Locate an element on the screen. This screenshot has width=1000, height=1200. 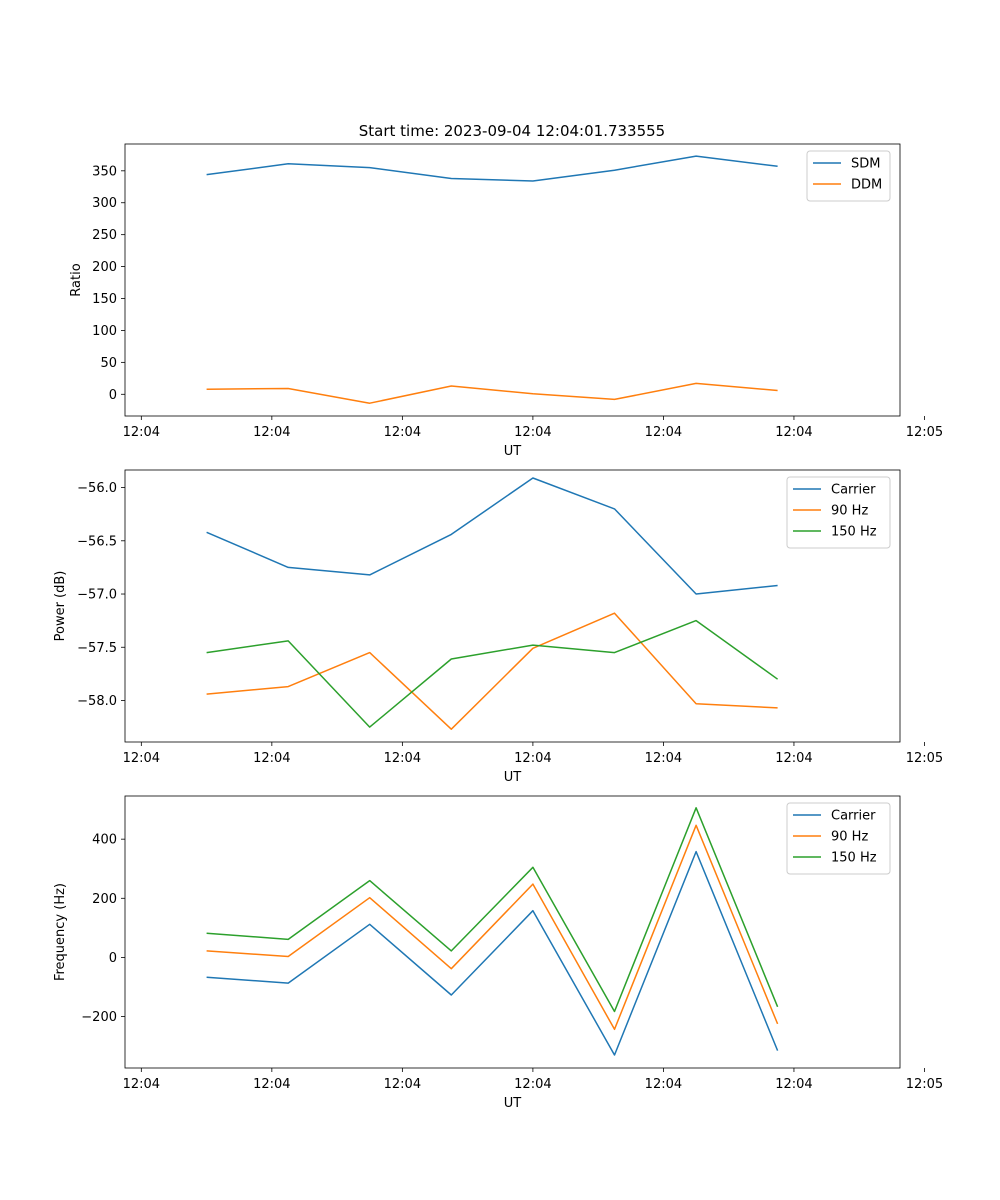
frequency-y-tick-label: 200 is located at coordinates (104, 899).